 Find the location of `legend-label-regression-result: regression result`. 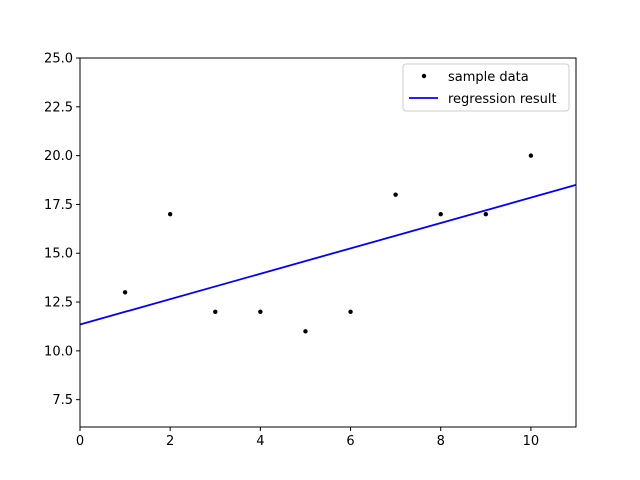

legend-label-regression-result: regression result is located at coordinates (502, 99).